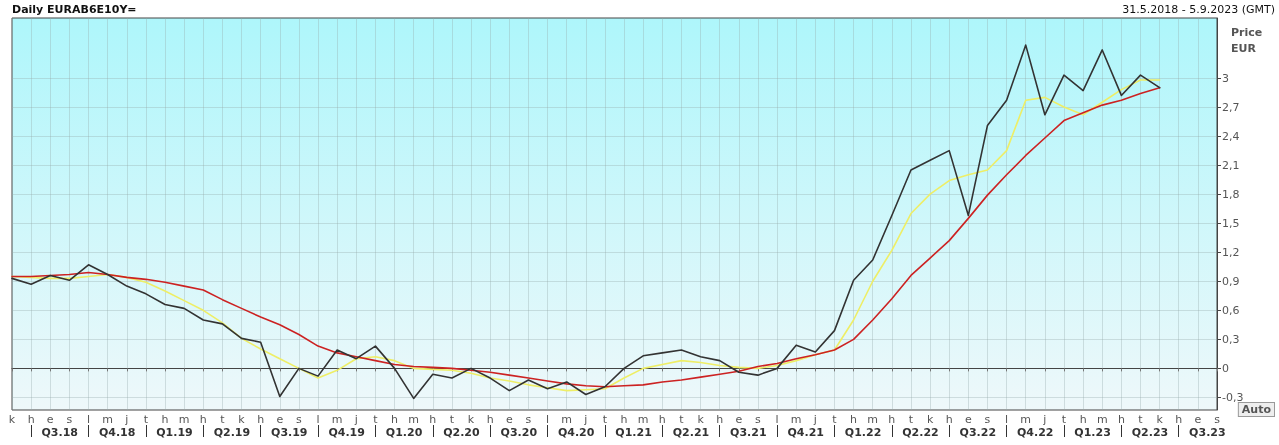 This screenshot has height=445, width=1279. I want to click on text: Q2.19, so click(232, 432).